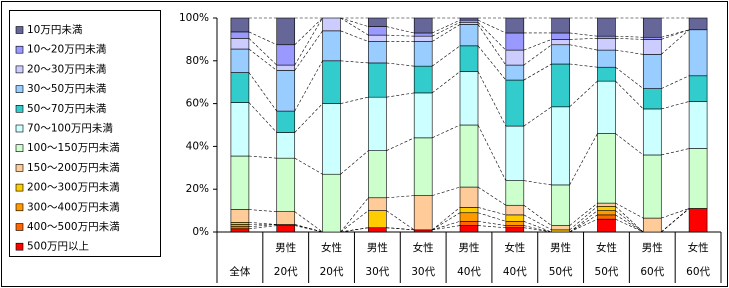 This screenshot has width=729, height=288. I want to click on legend-label: 20～30万円未満, so click(67, 69).